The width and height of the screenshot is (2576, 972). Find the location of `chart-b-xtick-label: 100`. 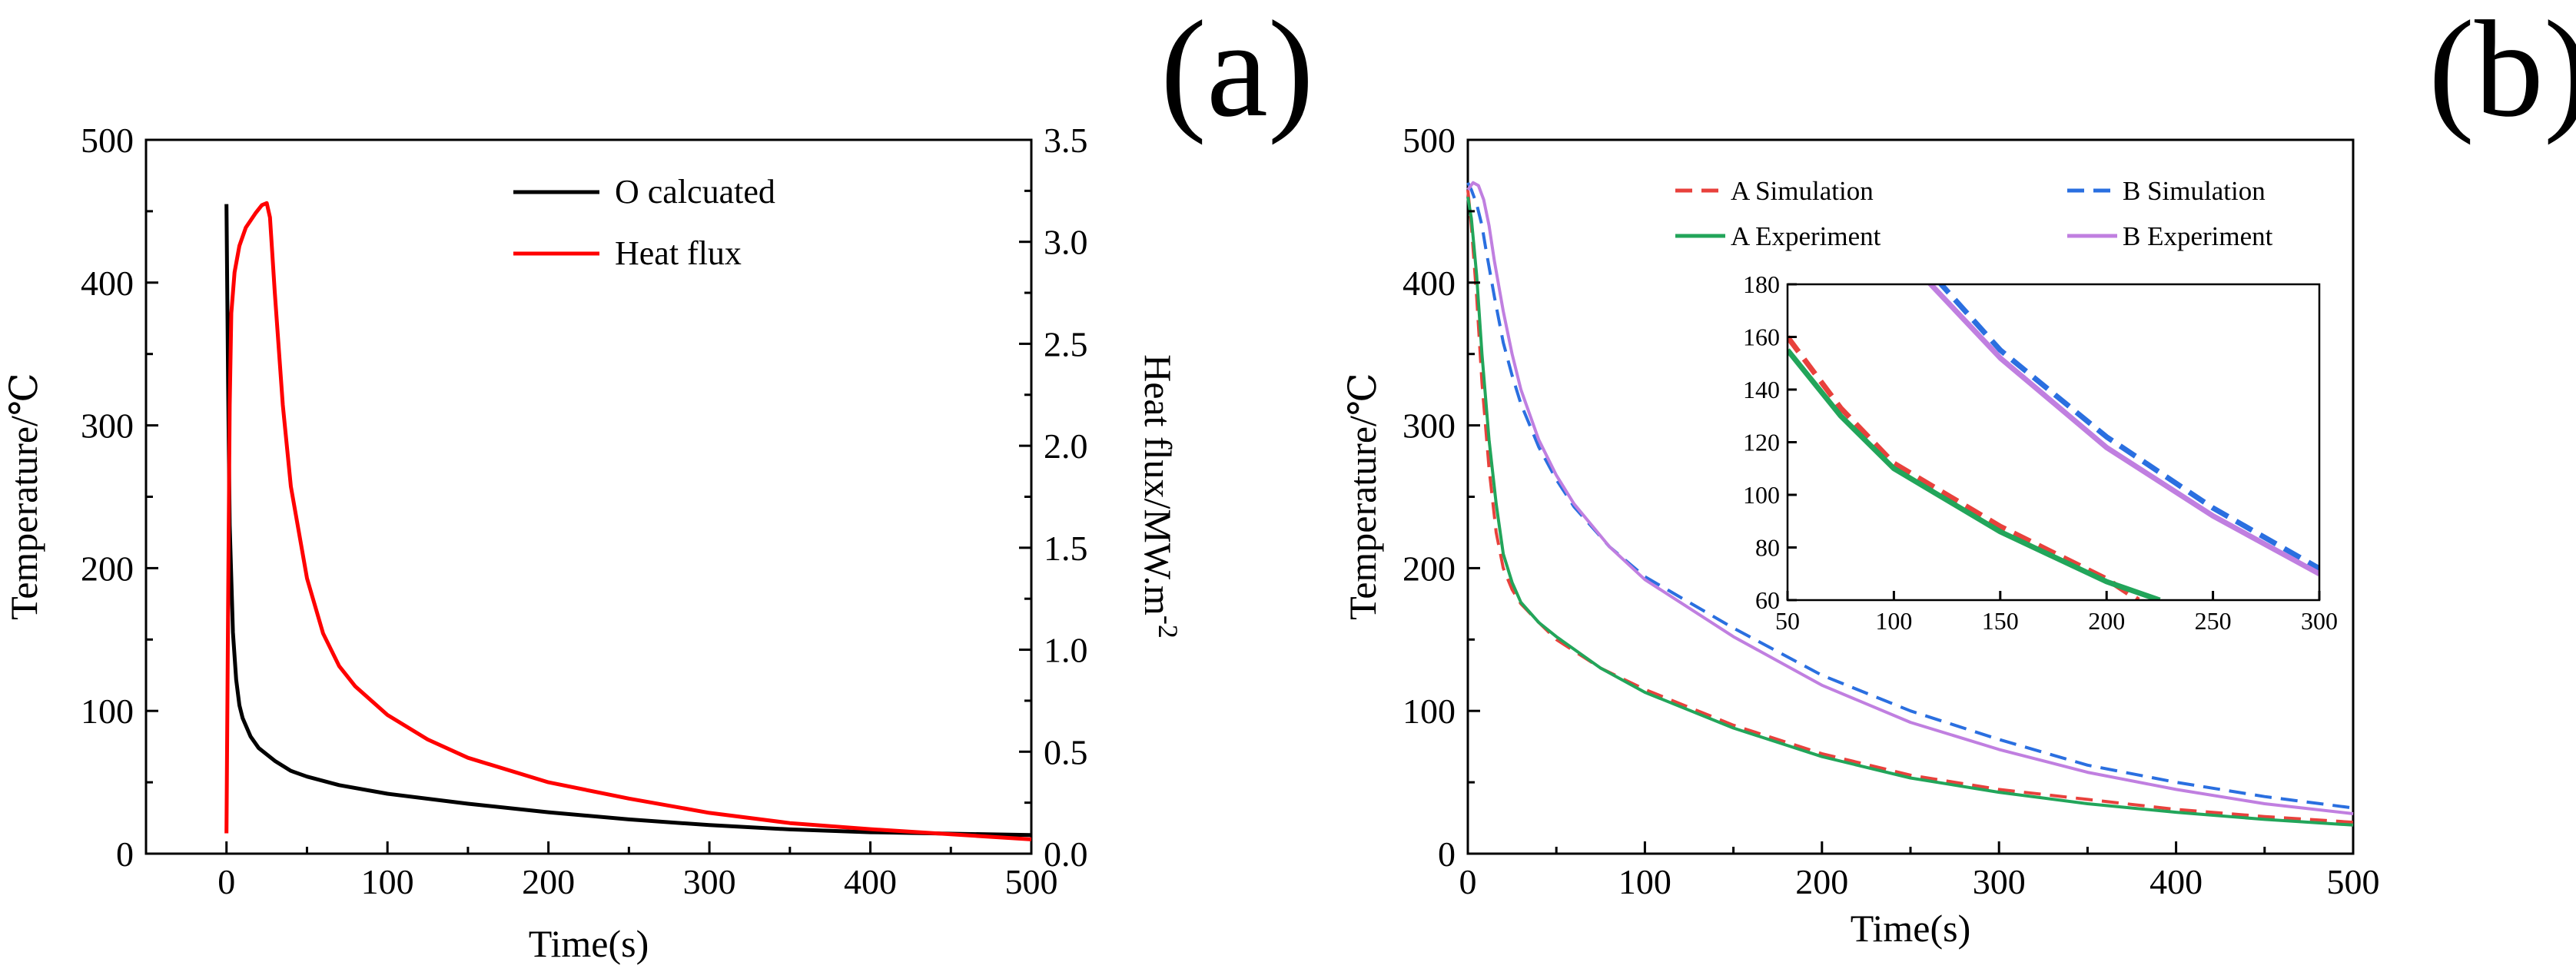

chart-b-xtick-label: 100 is located at coordinates (1644, 881).